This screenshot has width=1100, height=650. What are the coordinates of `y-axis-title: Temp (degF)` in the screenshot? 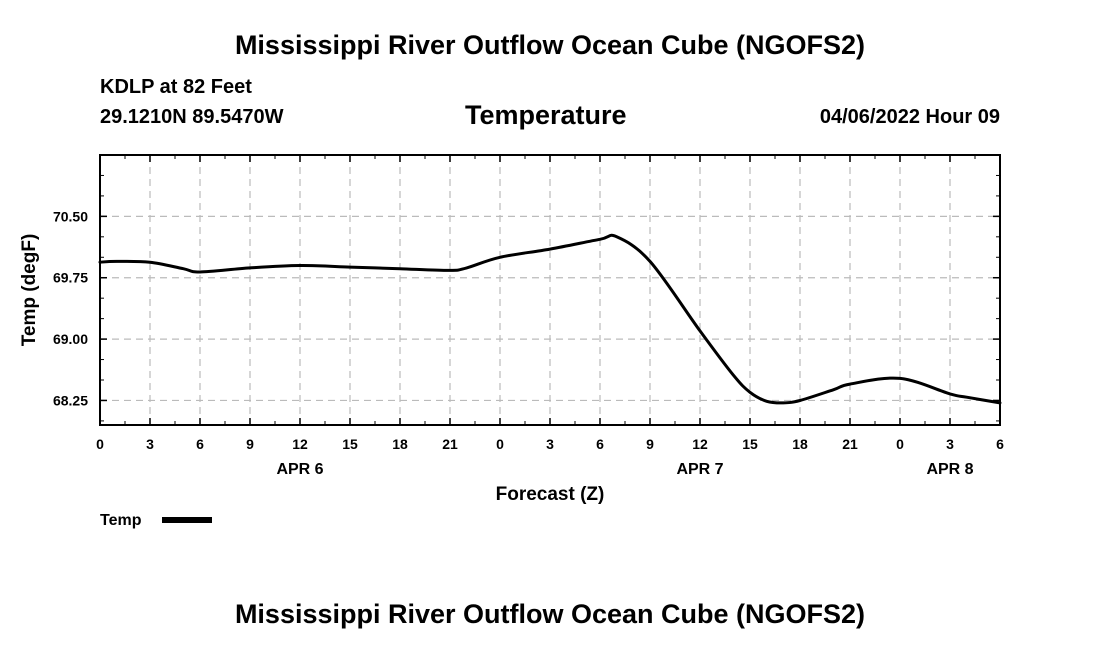 It's located at (29, 290).